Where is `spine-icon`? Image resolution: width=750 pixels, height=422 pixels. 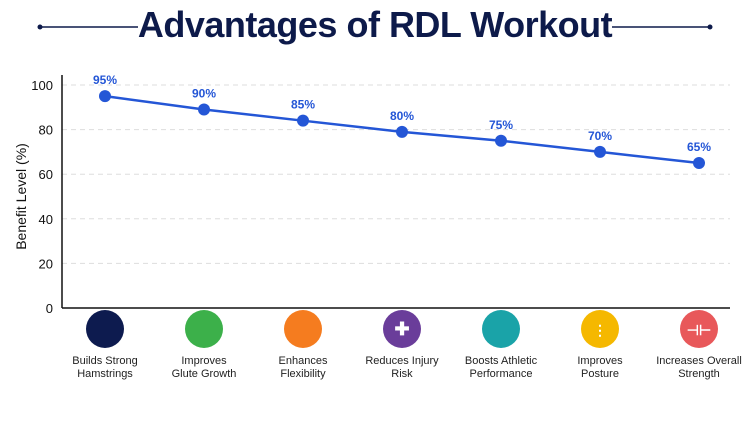 spine-icon is located at coordinates (600, 329).